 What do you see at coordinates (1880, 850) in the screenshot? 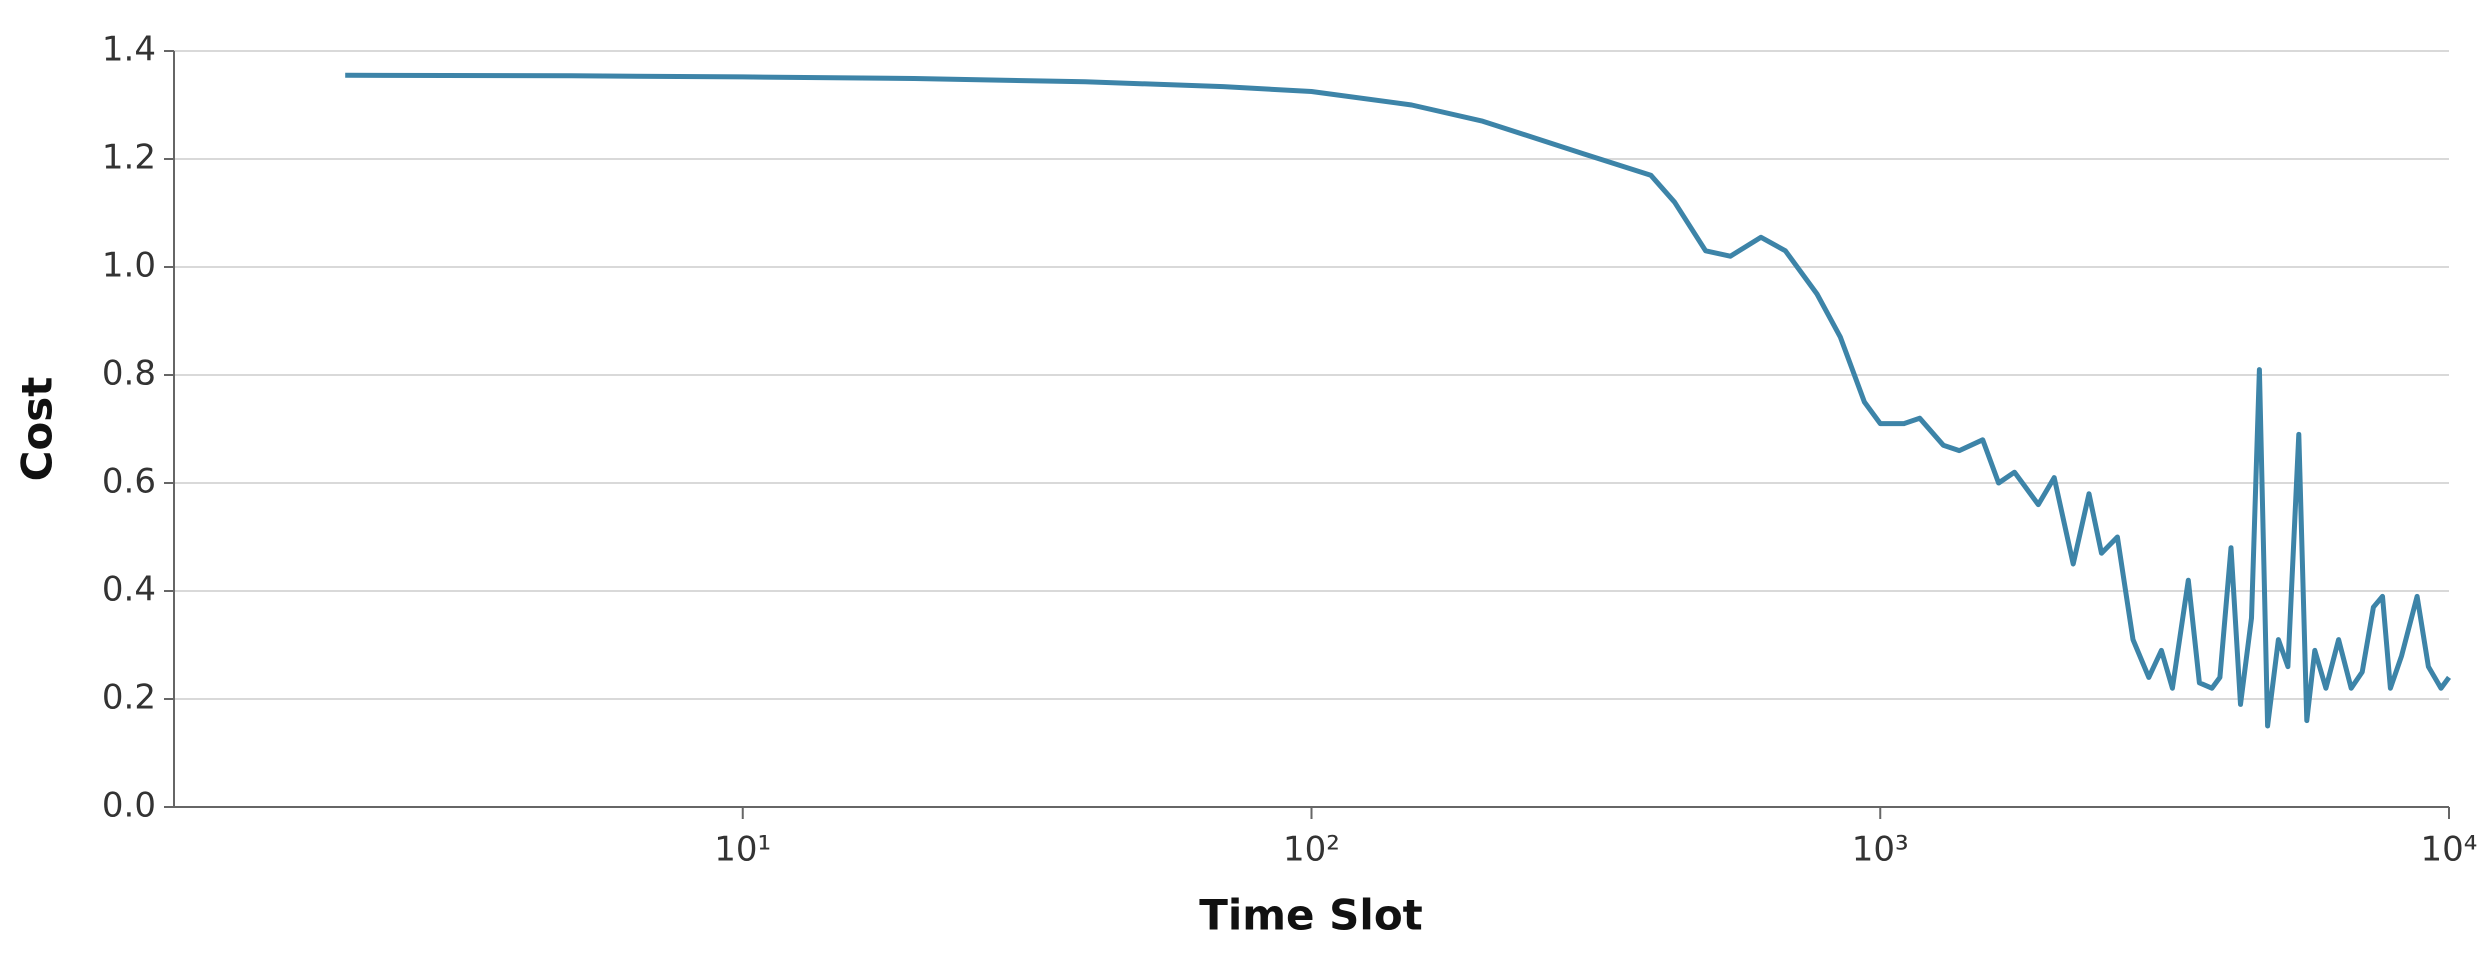
I see `x-tick-label: 10³` at bounding box center [1880, 850].